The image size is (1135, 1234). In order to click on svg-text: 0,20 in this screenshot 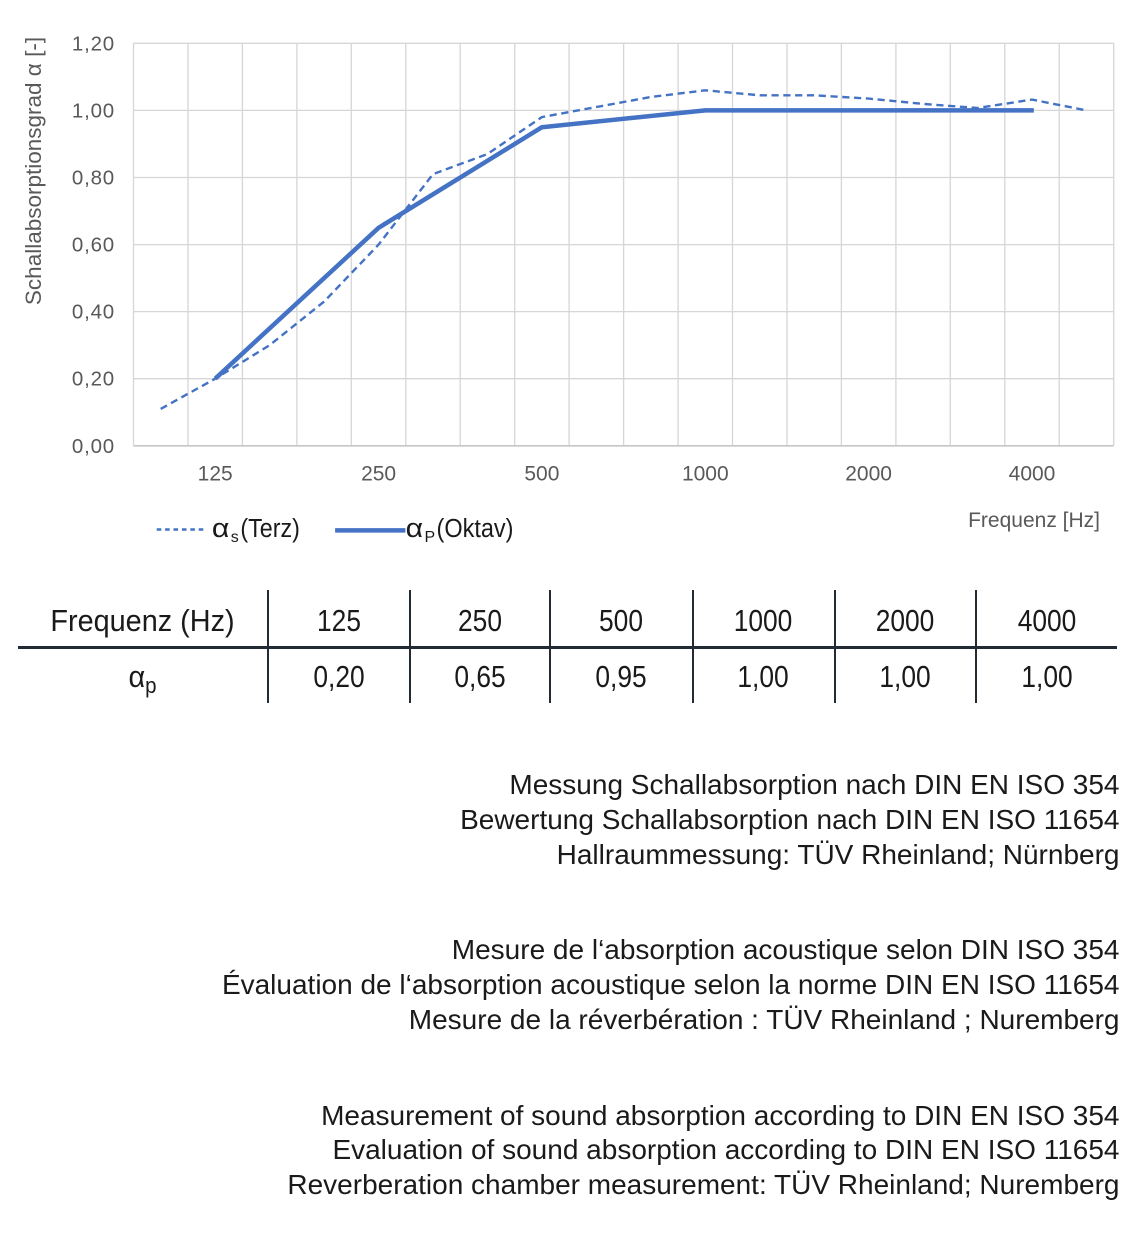, I will do `click(93, 379)`.